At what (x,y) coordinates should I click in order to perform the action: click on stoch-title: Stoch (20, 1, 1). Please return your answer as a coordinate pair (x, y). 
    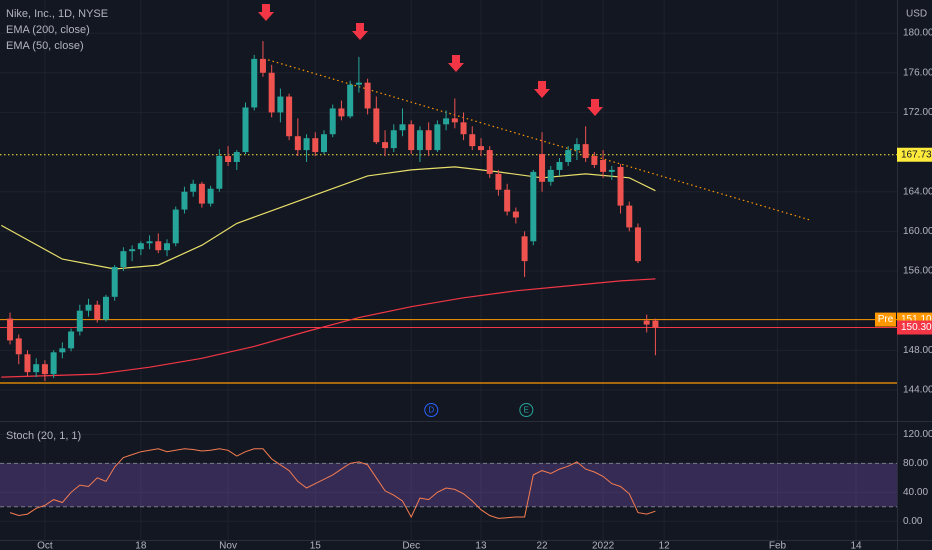
    Looking at the image, I should click on (43, 436).